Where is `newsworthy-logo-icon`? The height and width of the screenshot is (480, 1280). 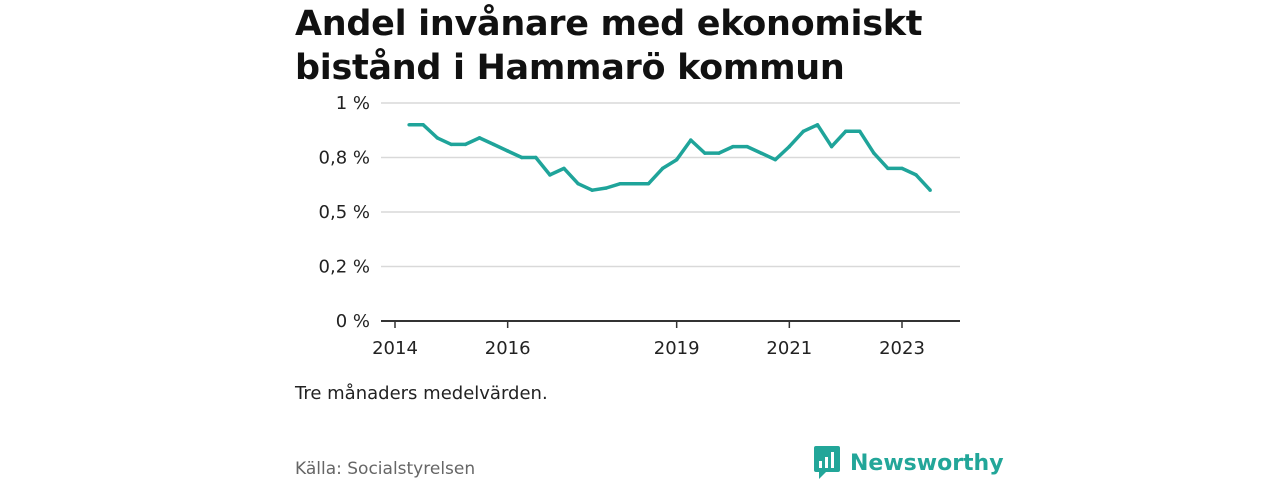
newsworthy-logo-icon is located at coordinates (827, 462).